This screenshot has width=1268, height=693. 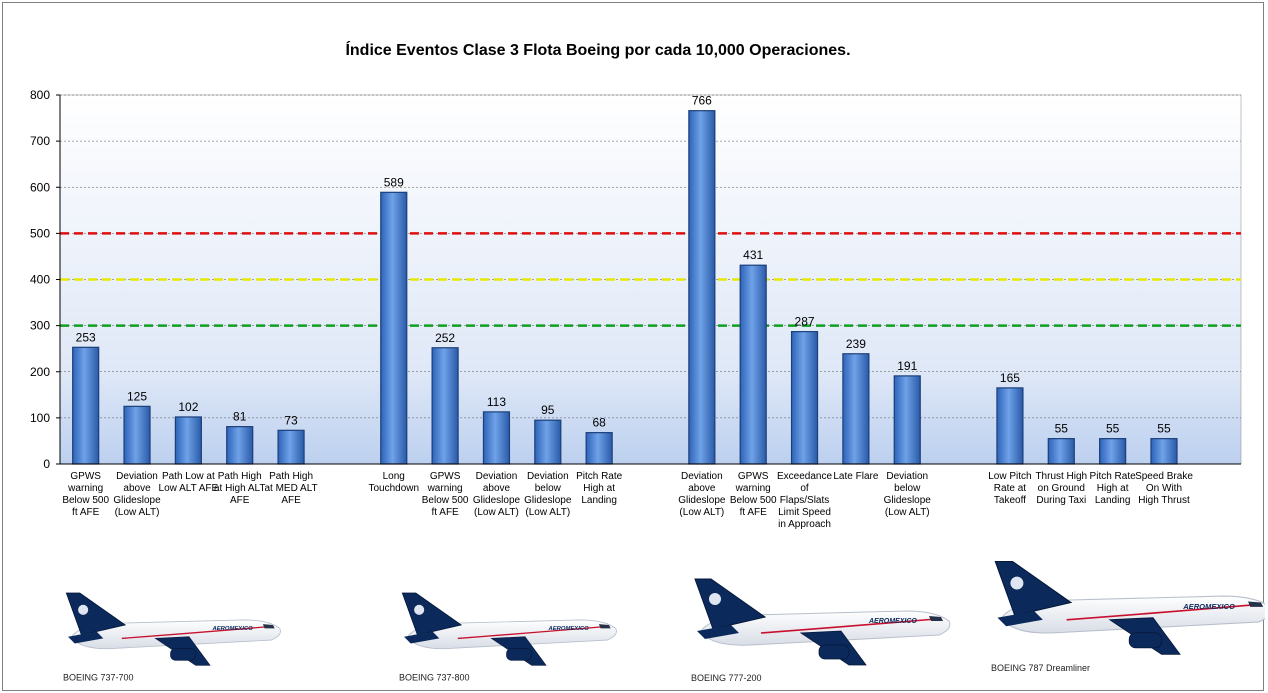 I want to click on data-label: 589, so click(x=394, y=182).